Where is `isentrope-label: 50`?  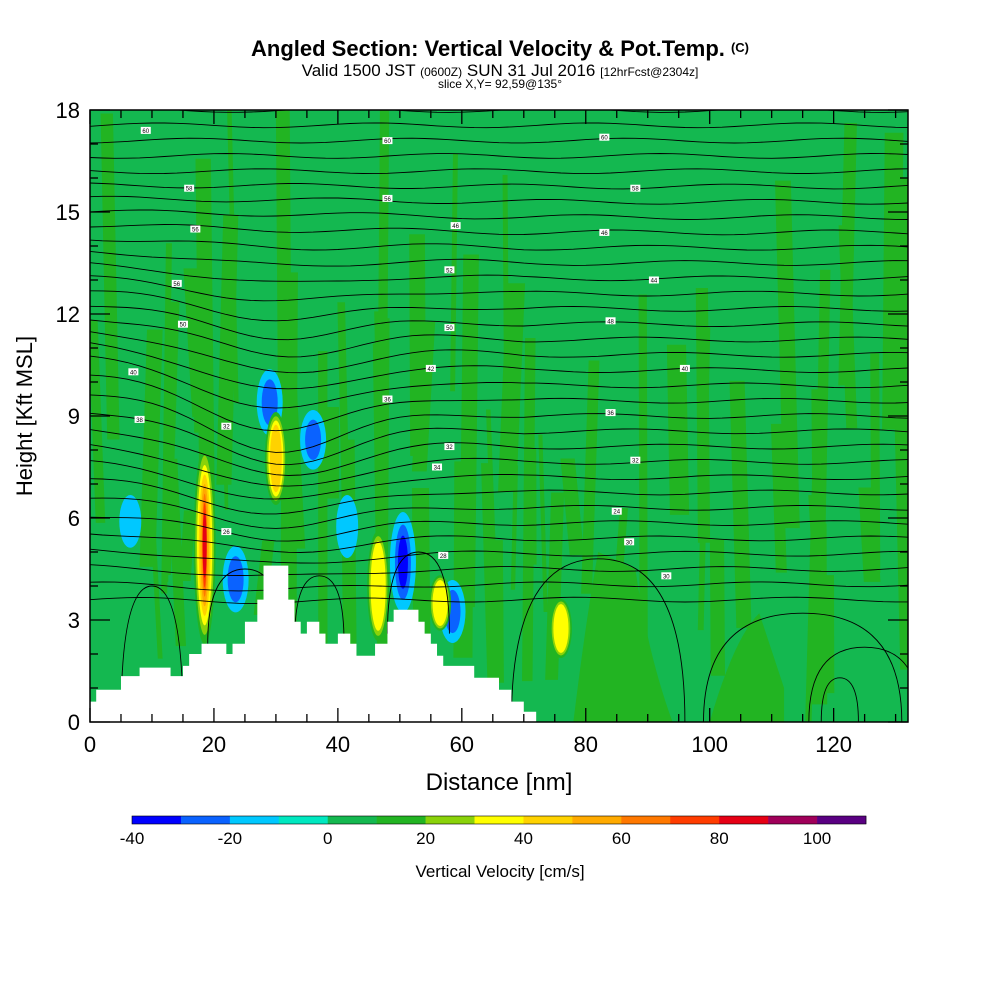
isentrope-label: 50 is located at coordinates (183, 326).